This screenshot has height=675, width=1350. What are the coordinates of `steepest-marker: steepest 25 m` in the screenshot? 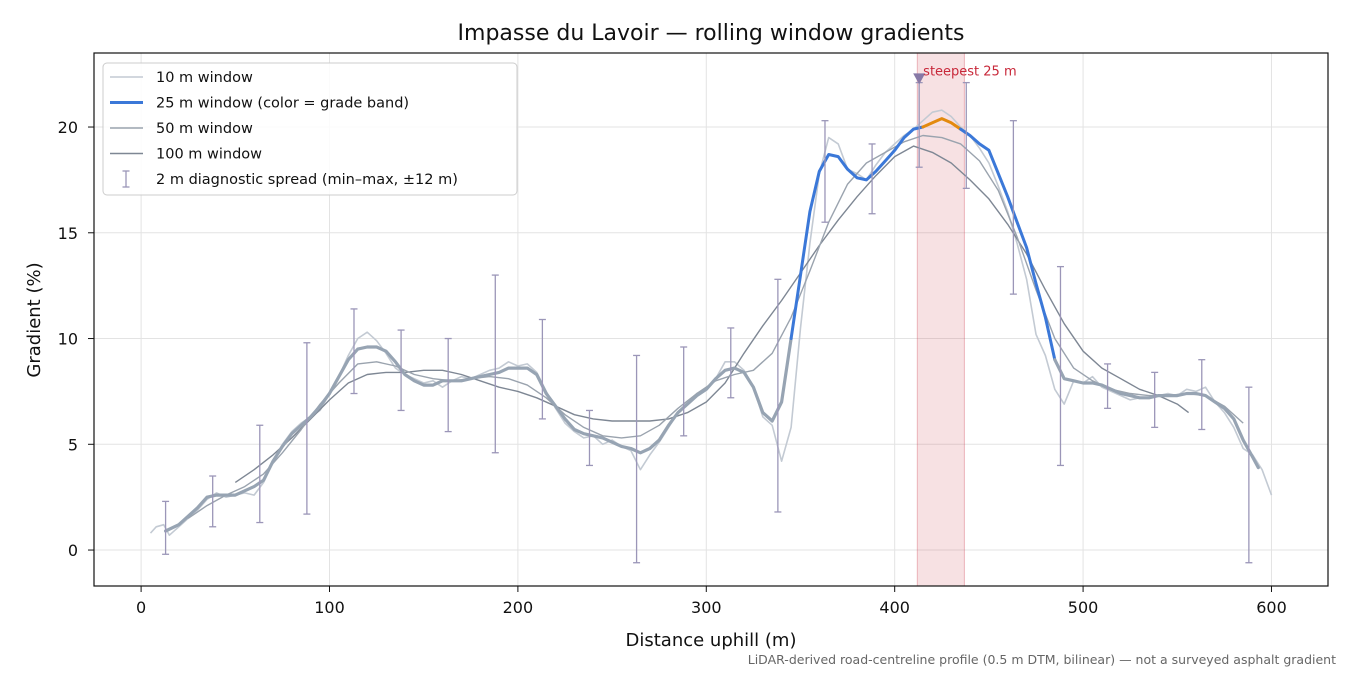 It's located at (965, 74).